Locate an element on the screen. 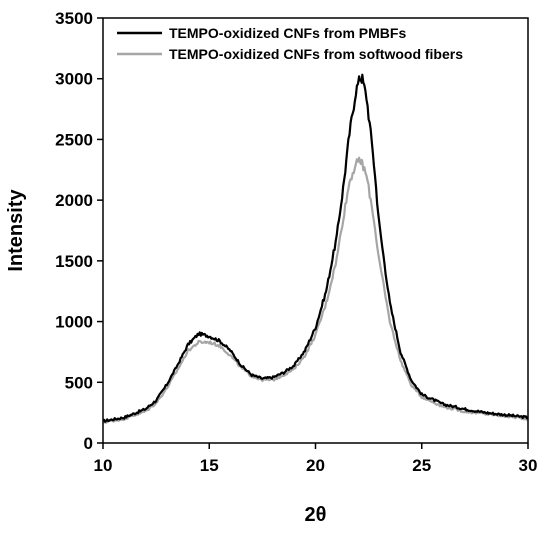 The width and height of the screenshot is (550, 537). x-axis-label: 2θ is located at coordinates (316, 515).